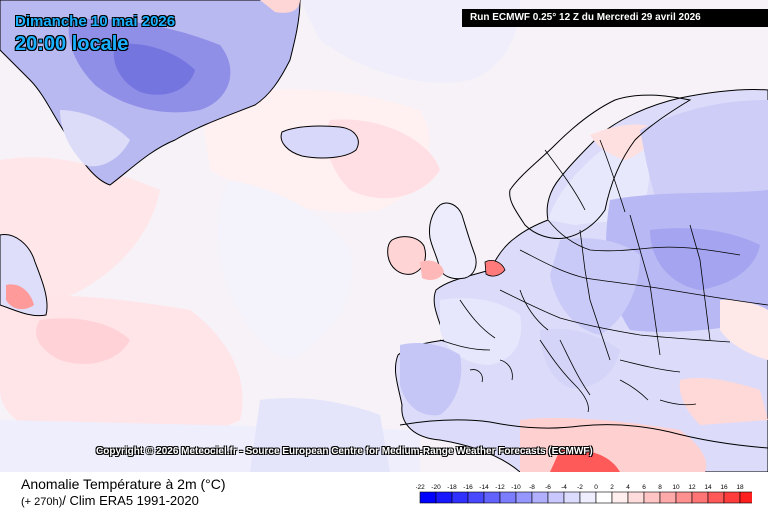 The image size is (768, 512). Describe the element at coordinates (583, 434) in the screenshot. I see `north-africa-coast` at that location.